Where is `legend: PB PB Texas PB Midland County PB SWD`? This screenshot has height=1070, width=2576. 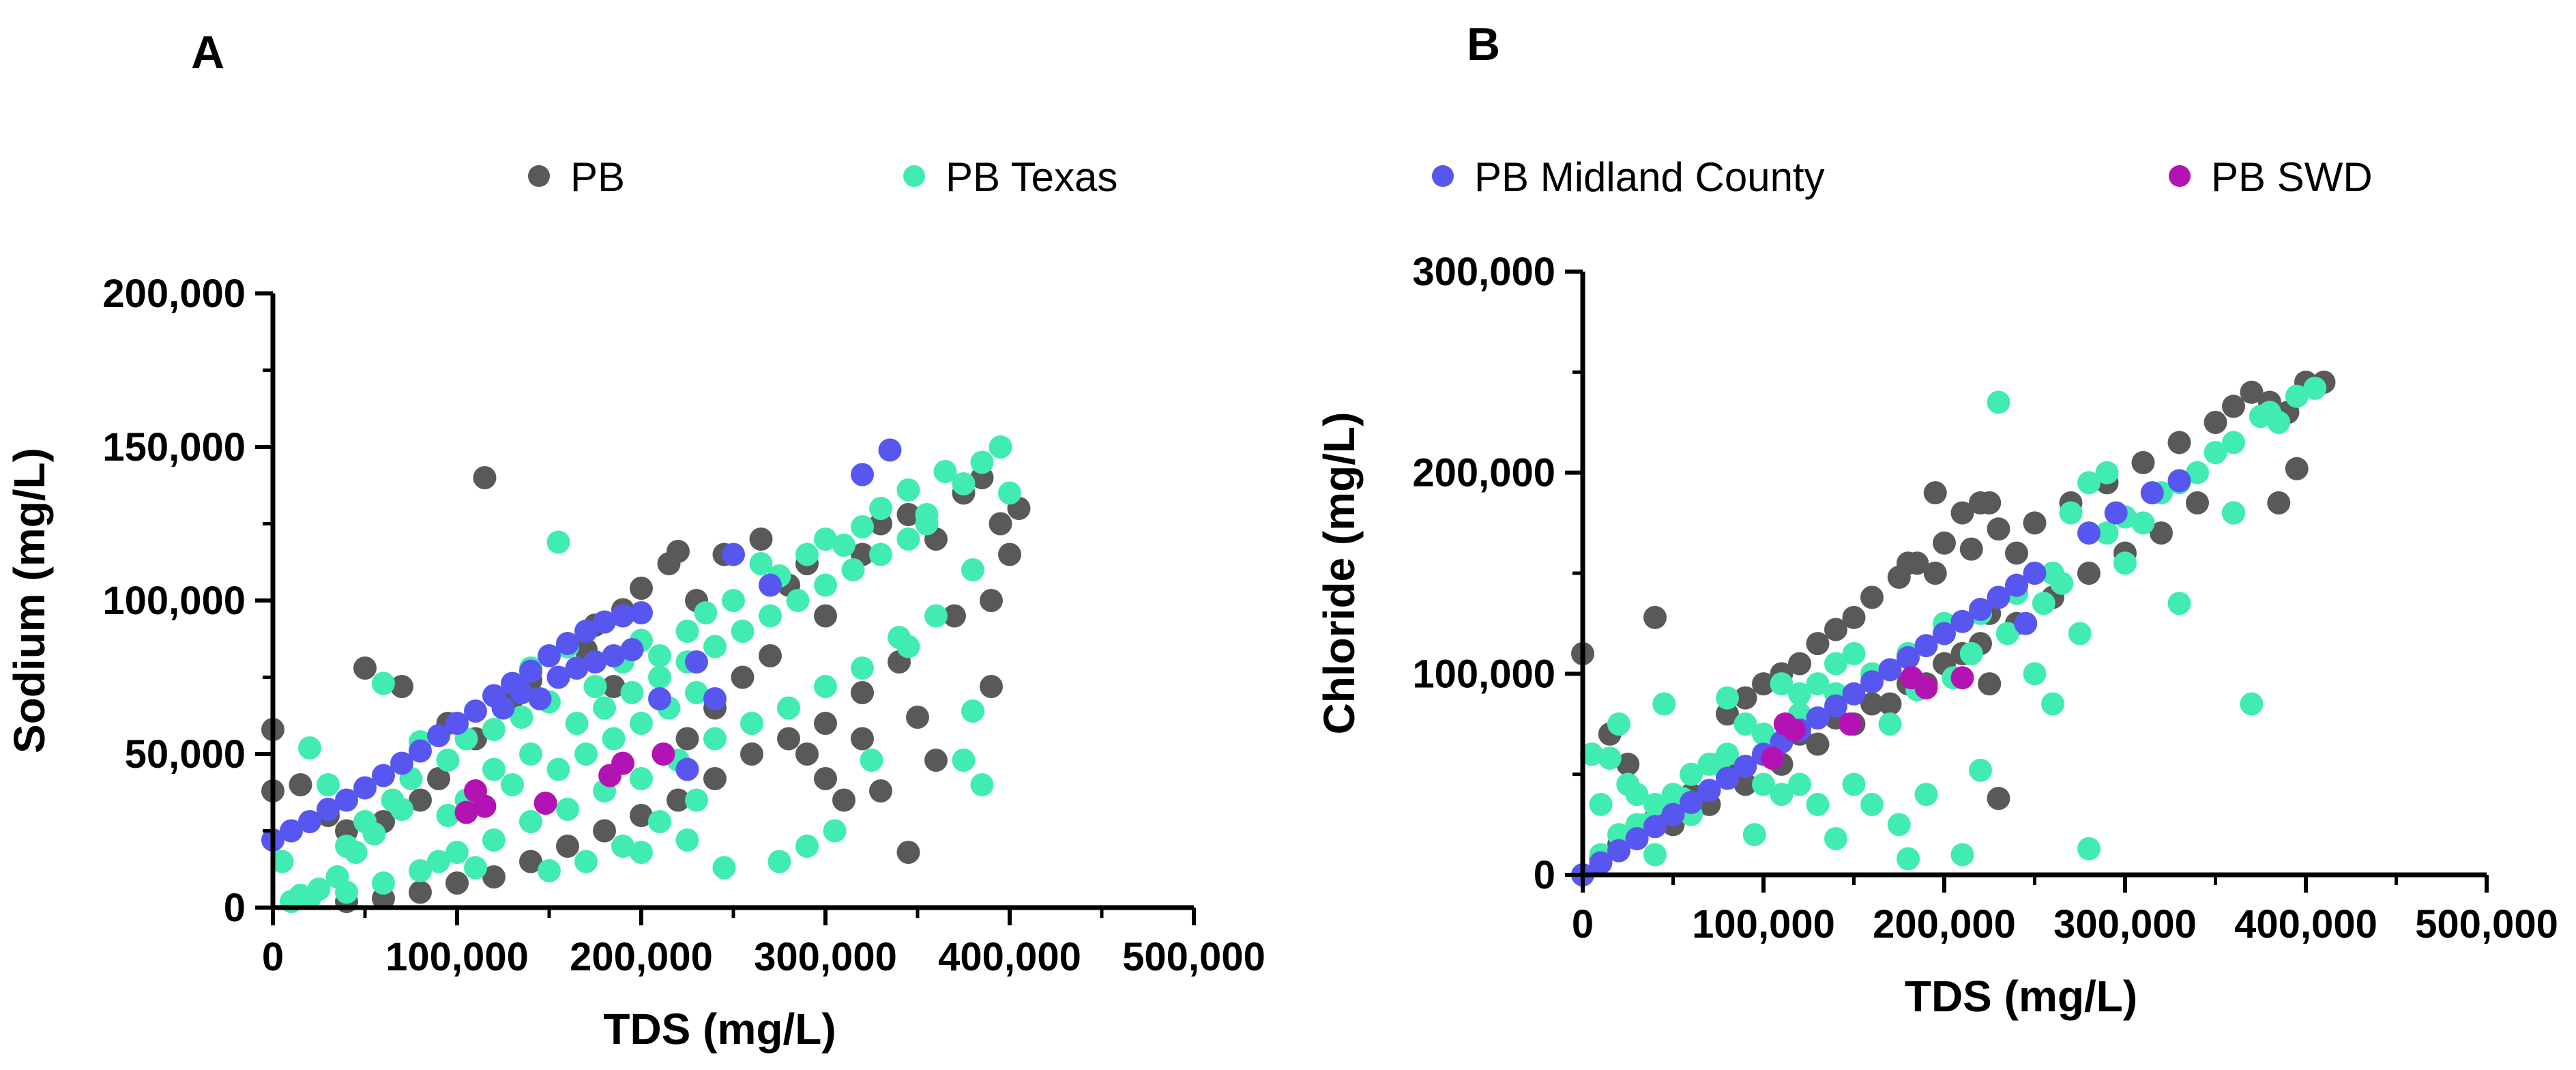 legend: PB PB Texas PB Midland County PB SWD is located at coordinates (1450, 177).